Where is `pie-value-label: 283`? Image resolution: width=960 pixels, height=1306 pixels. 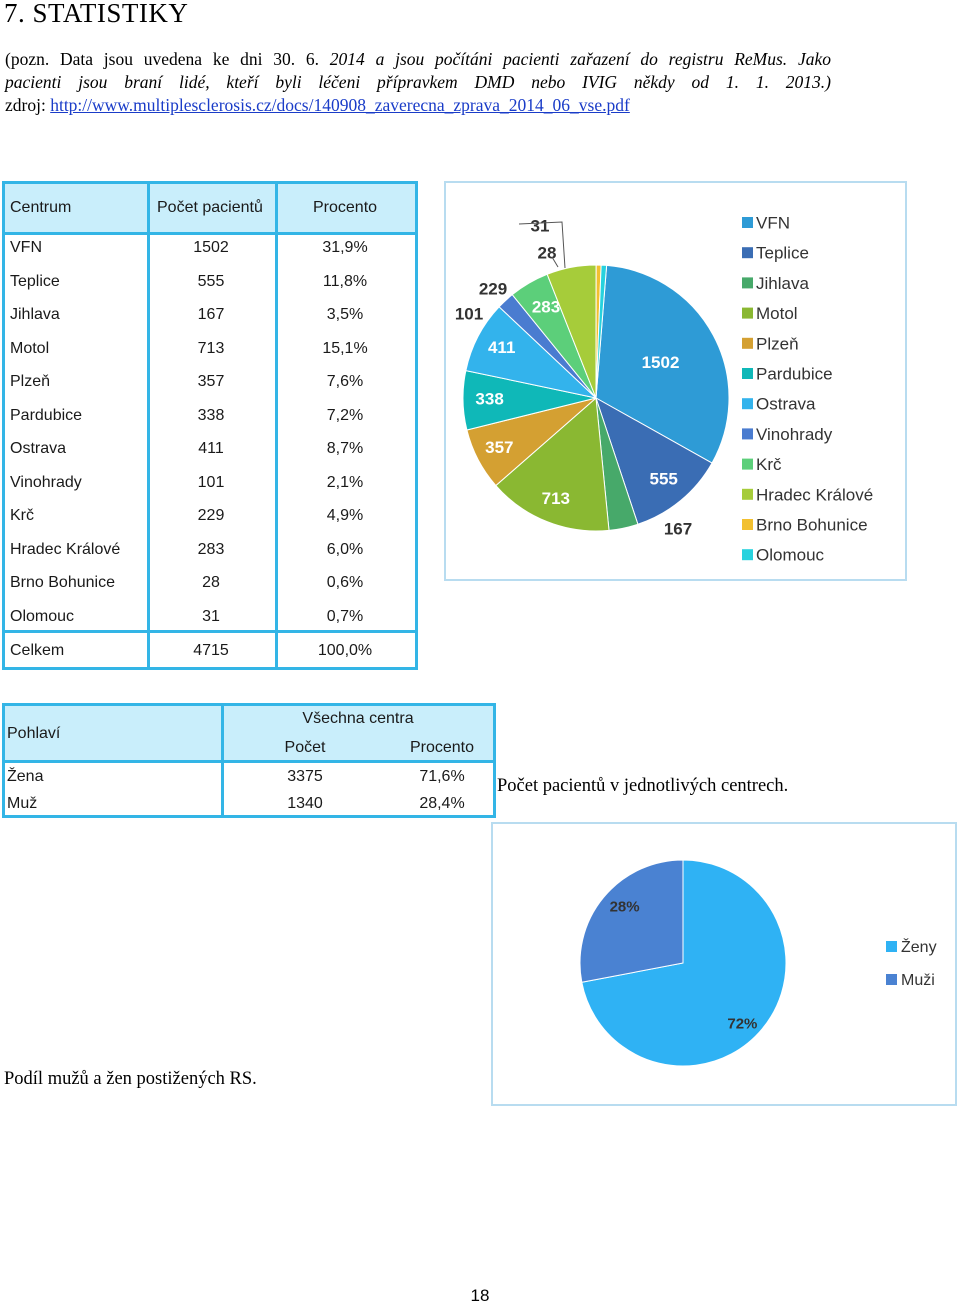 pie-value-label: 283 is located at coordinates (546, 306).